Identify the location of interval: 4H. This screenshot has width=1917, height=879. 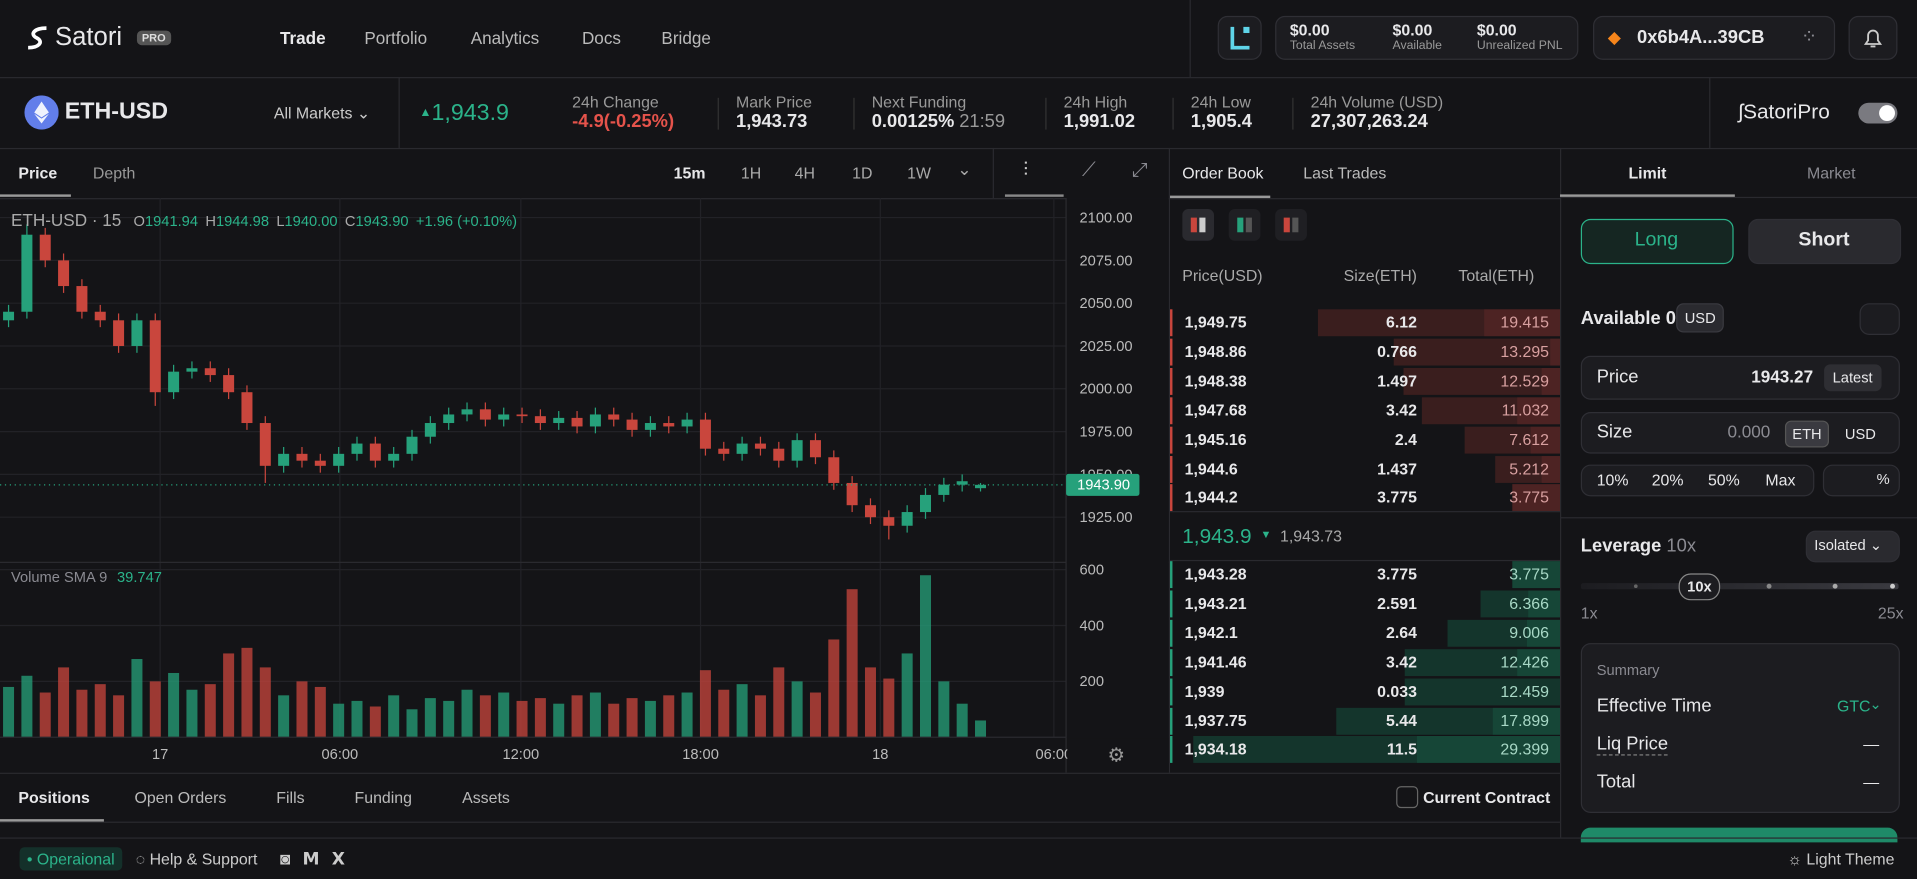
(805, 173).